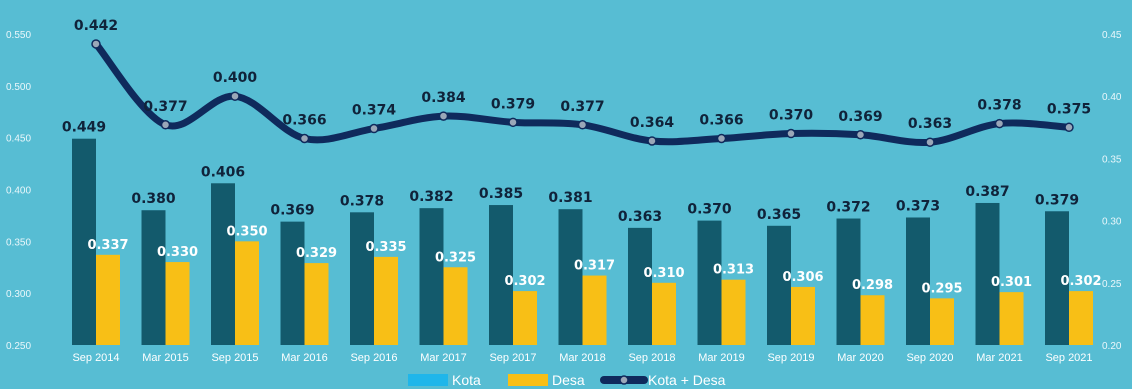  I want to click on legend-label-kota: Kota, so click(466, 380).